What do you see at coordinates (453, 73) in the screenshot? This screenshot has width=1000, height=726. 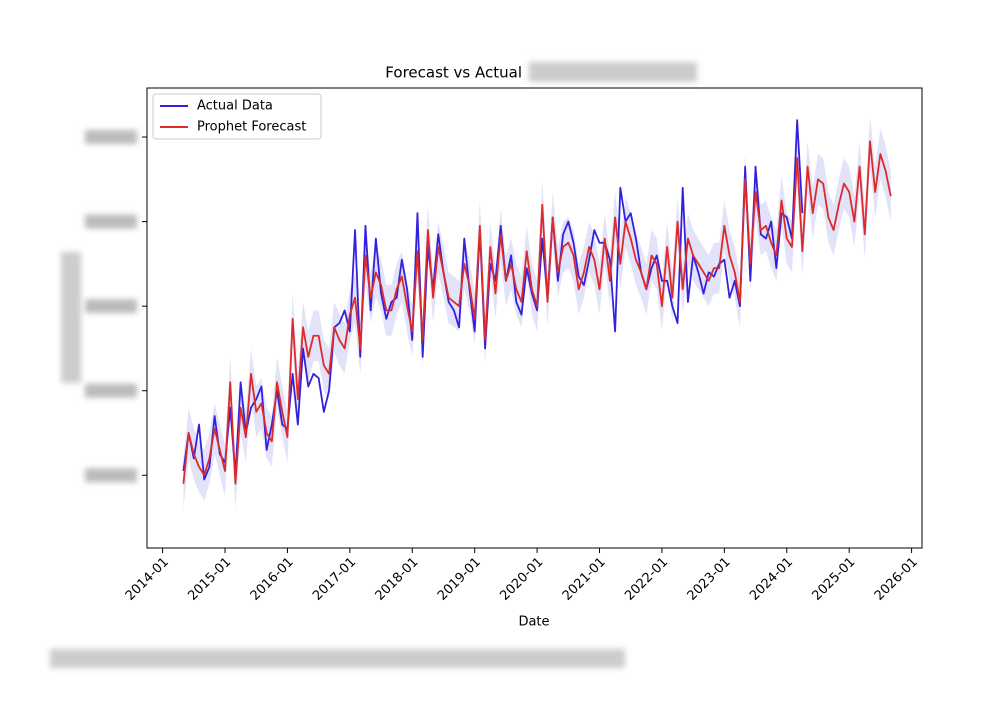 I see `chart-title: Forecast vs Actual` at bounding box center [453, 73].